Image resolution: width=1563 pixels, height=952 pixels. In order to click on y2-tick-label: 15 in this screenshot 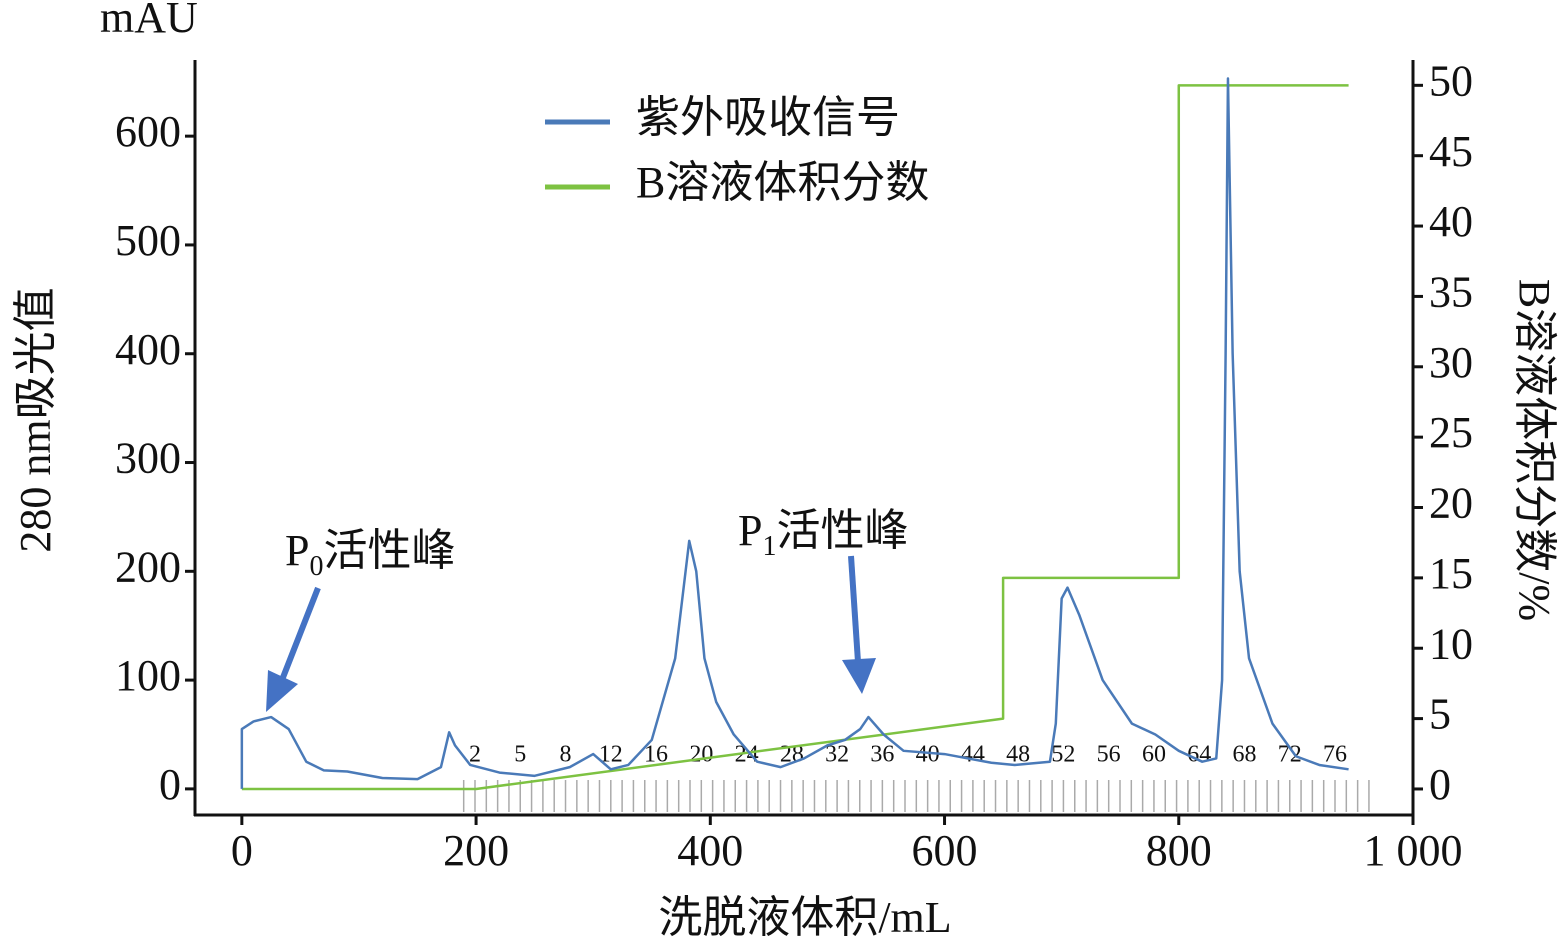, I will do `click(1451, 573)`.